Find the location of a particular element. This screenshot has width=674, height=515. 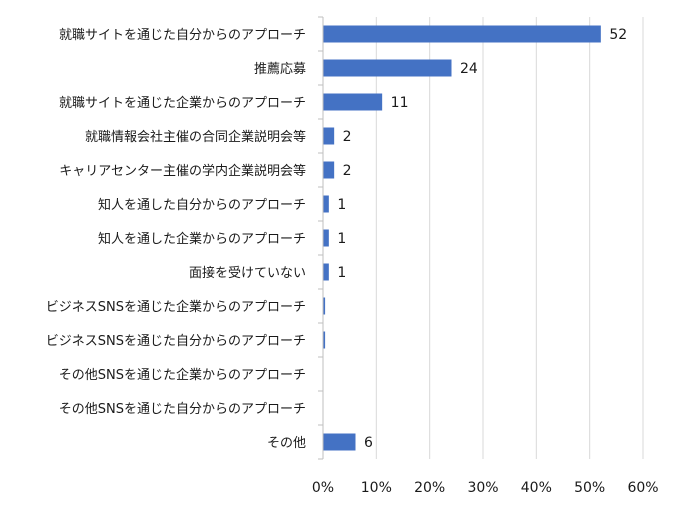

x-tick-label: 60% is located at coordinates (642, 488).